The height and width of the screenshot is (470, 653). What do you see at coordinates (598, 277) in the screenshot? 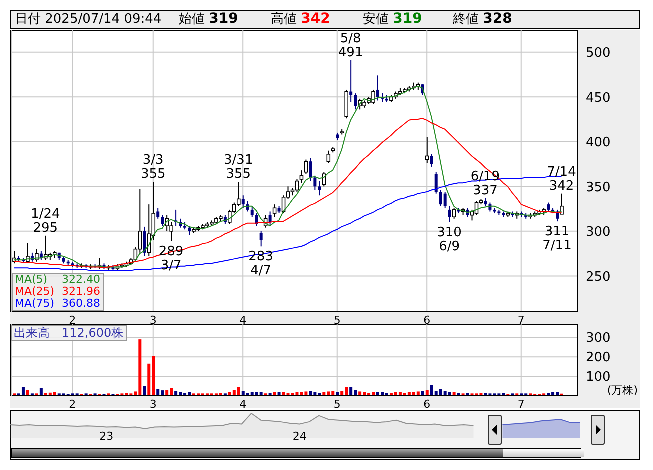
I see `y-tick-label: 250` at bounding box center [598, 277].